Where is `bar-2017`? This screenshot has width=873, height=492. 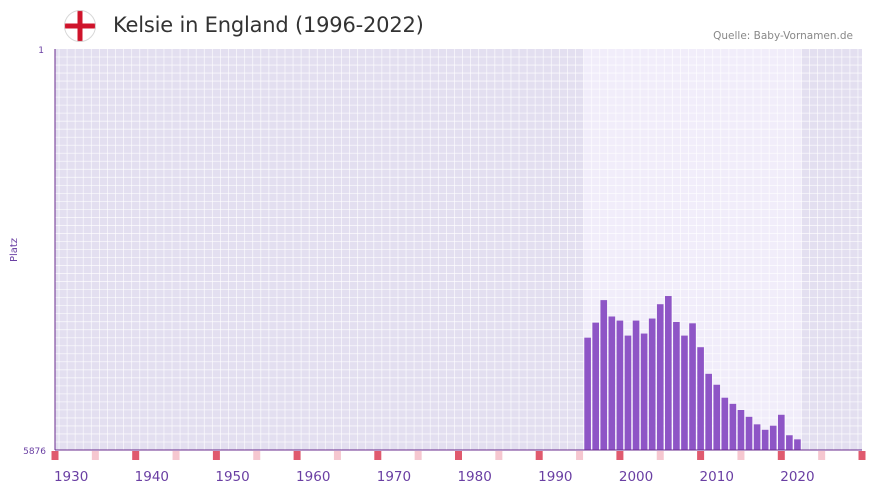 bar-2017 is located at coordinates (773, 437).